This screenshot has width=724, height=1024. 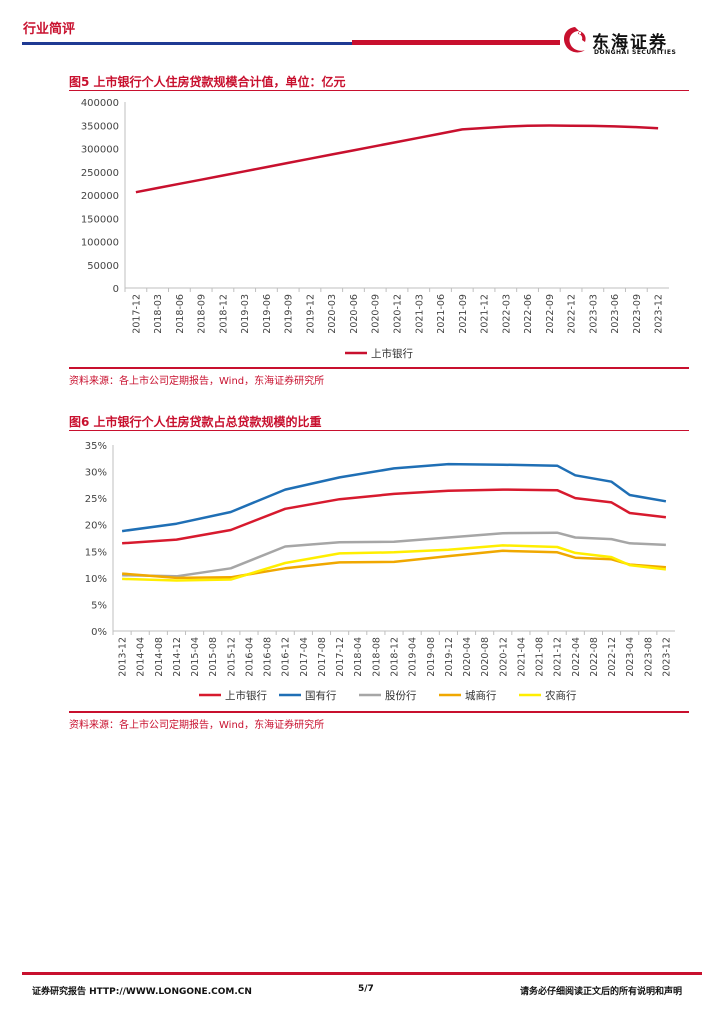 I want to click on fig6-x-tick-label: 2018-04, so click(x=358, y=657).